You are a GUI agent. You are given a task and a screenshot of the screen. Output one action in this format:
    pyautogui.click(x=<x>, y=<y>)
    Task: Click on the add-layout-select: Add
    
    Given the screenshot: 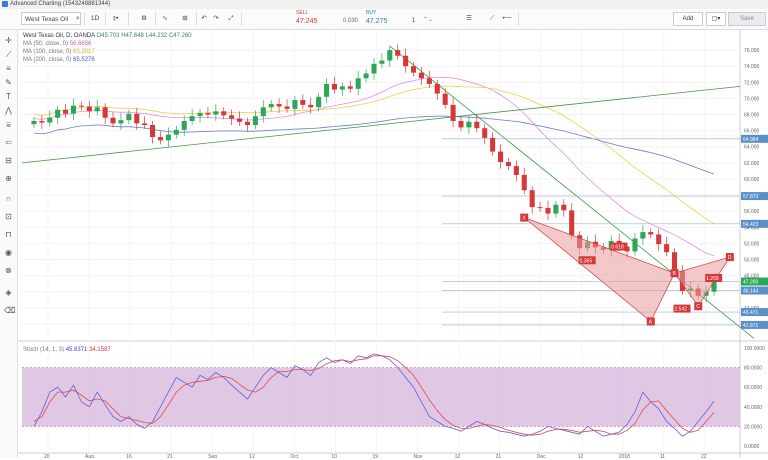 What is the action you would take?
    pyautogui.click(x=688, y=19)
    